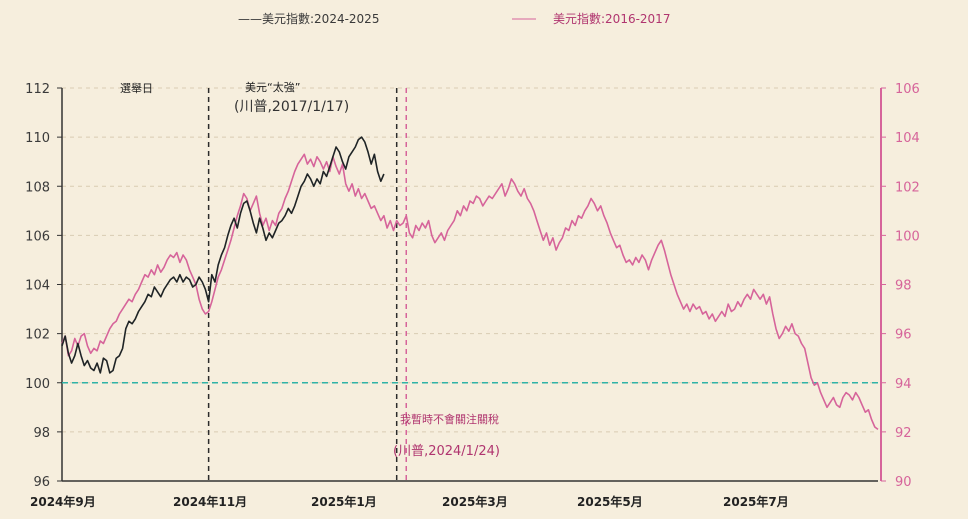  Describe the element at coordinates (903, 286) in the screenshot. I see `y-right-tick-label: 98` at that location.